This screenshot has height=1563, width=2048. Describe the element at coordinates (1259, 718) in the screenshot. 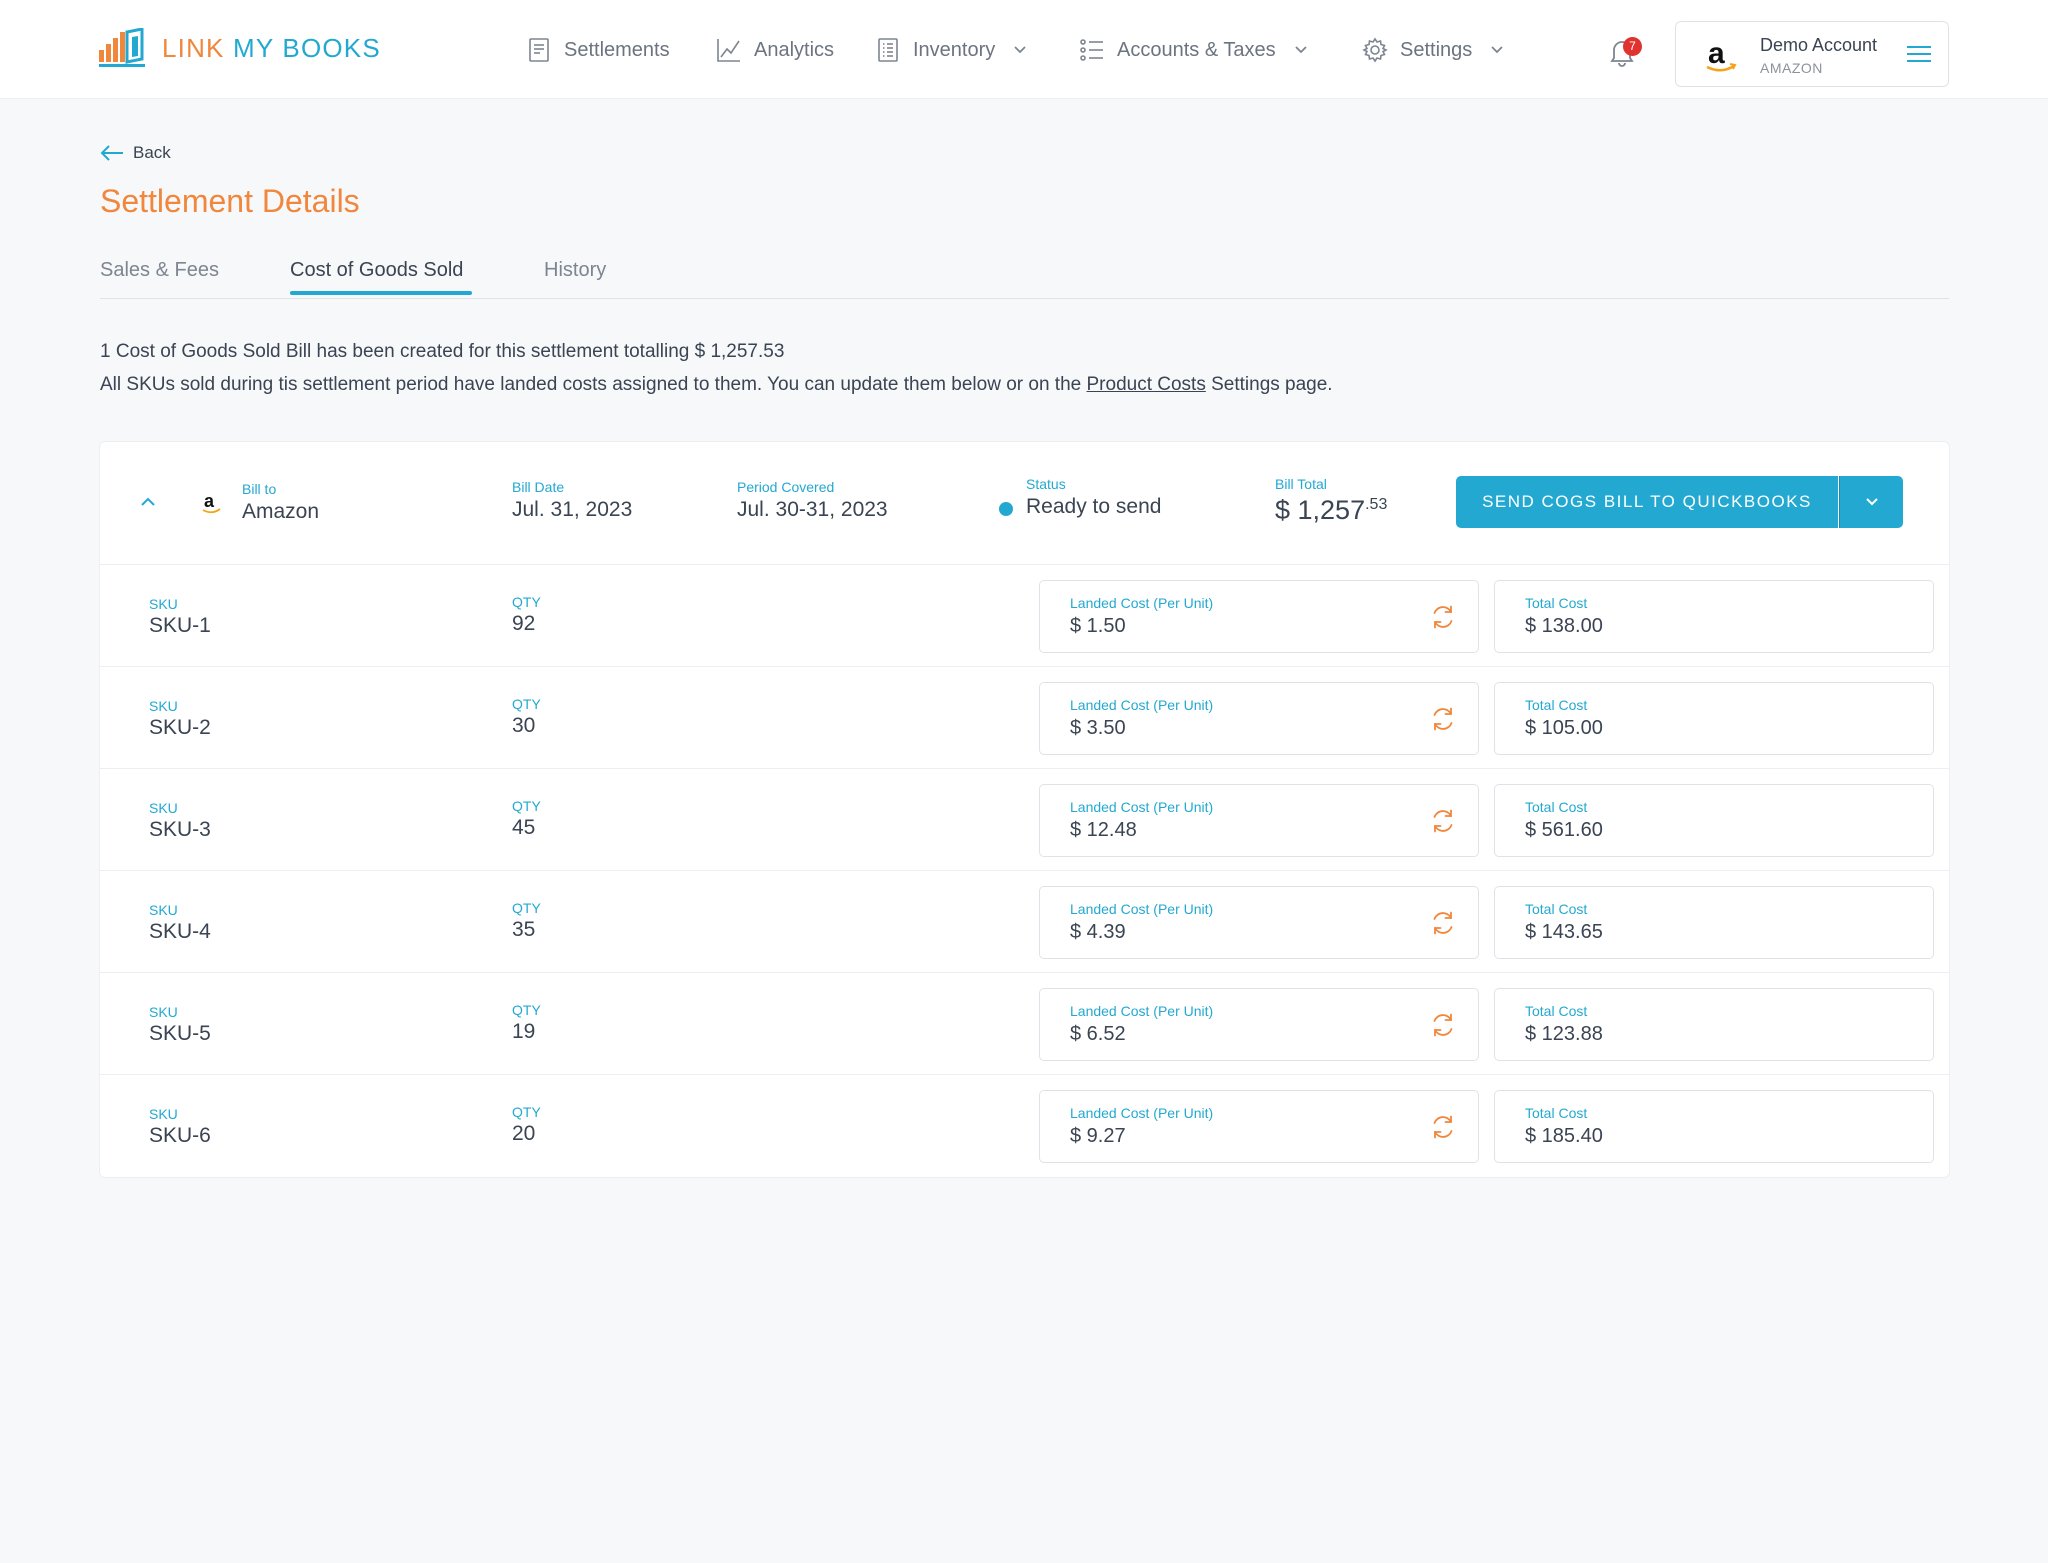

I see `landed-cost-field: Landed Cost (Per Unit) $ 3.50` at that location.